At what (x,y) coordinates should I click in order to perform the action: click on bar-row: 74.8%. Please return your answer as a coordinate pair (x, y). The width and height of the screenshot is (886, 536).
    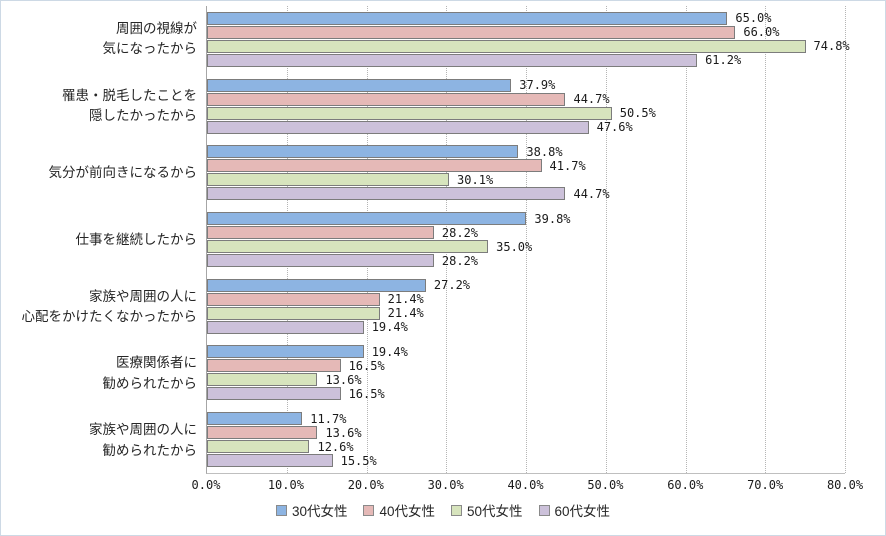
    Looking at the image, I should click on (528, 46).